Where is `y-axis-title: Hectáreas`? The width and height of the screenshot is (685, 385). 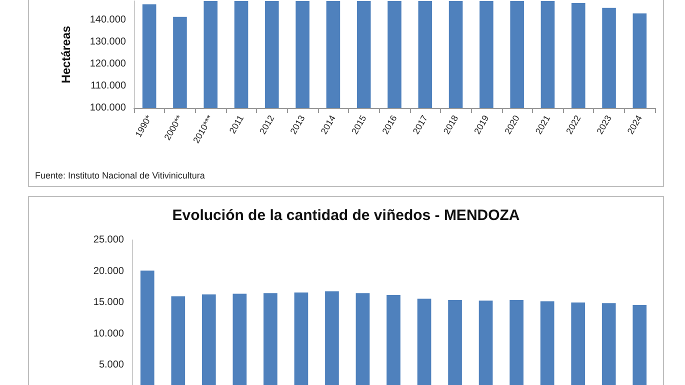
y-axis-title: Hectáreas is located at coordinates (66, 54).